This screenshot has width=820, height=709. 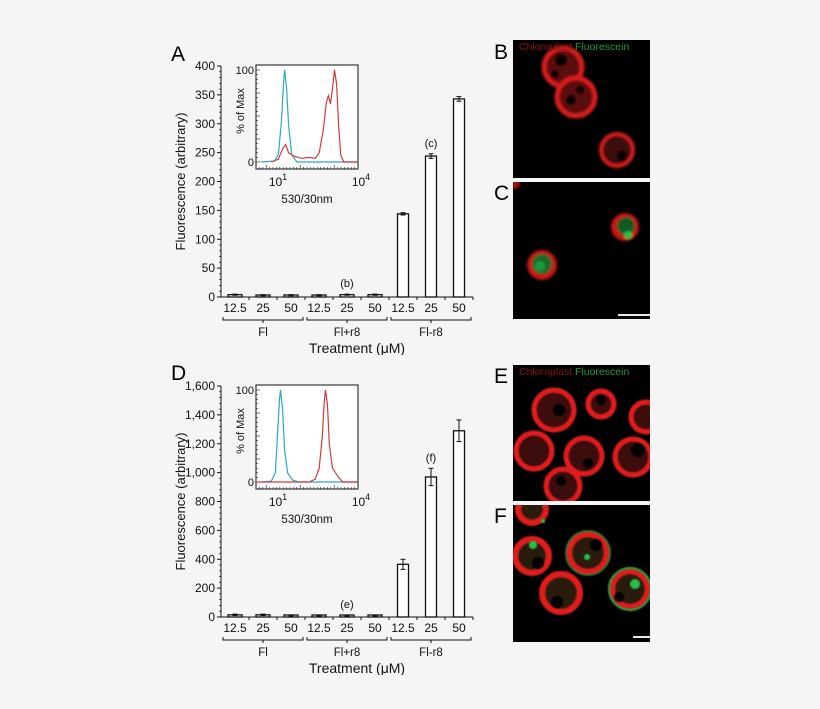 What do you see at coordinates (431, 144) in the screenshot?
I see `significance-annotation: (c)` at bounding box center [431, 144].